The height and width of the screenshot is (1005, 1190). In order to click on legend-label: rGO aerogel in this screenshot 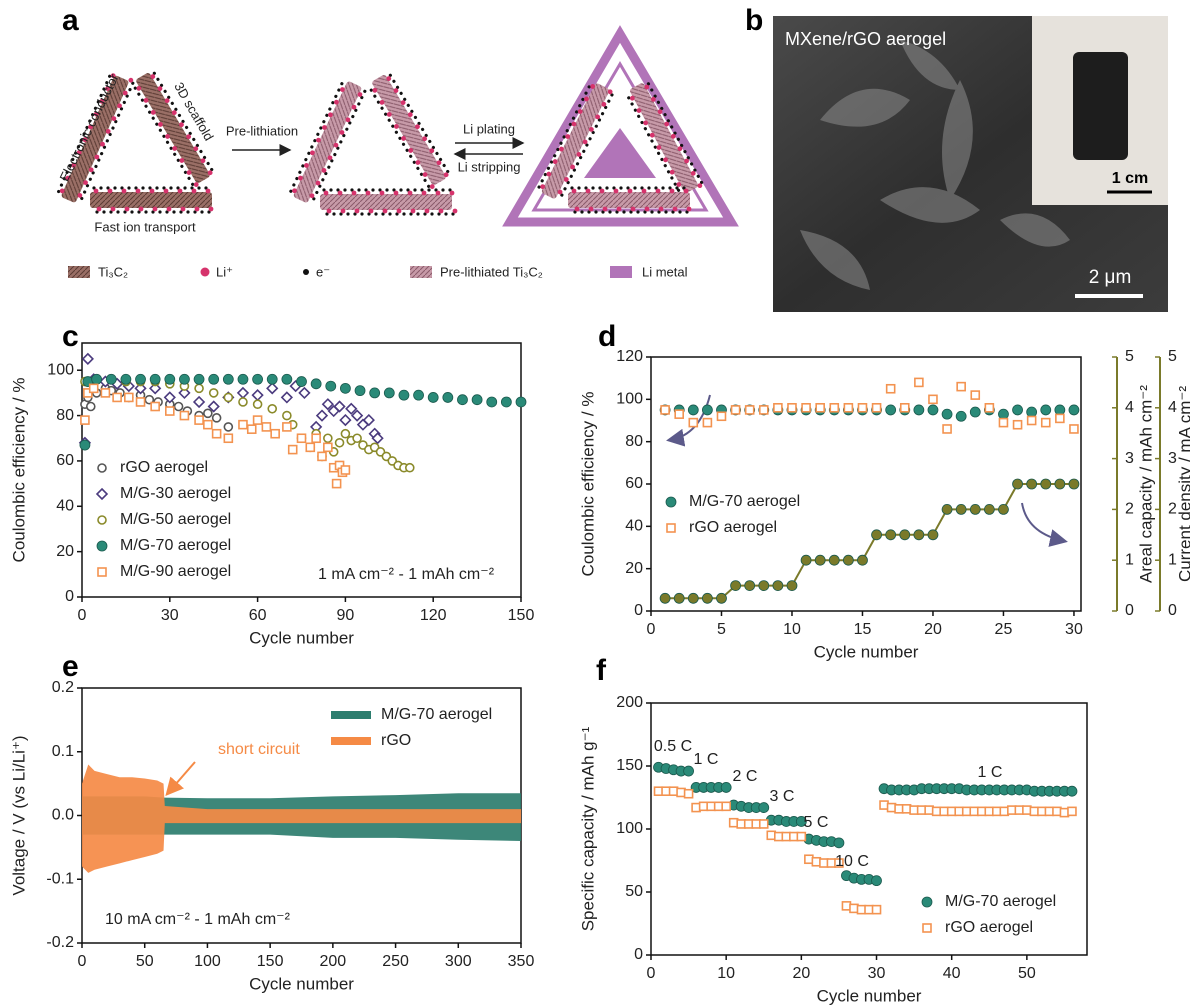, I will do `click(164, 467)`.